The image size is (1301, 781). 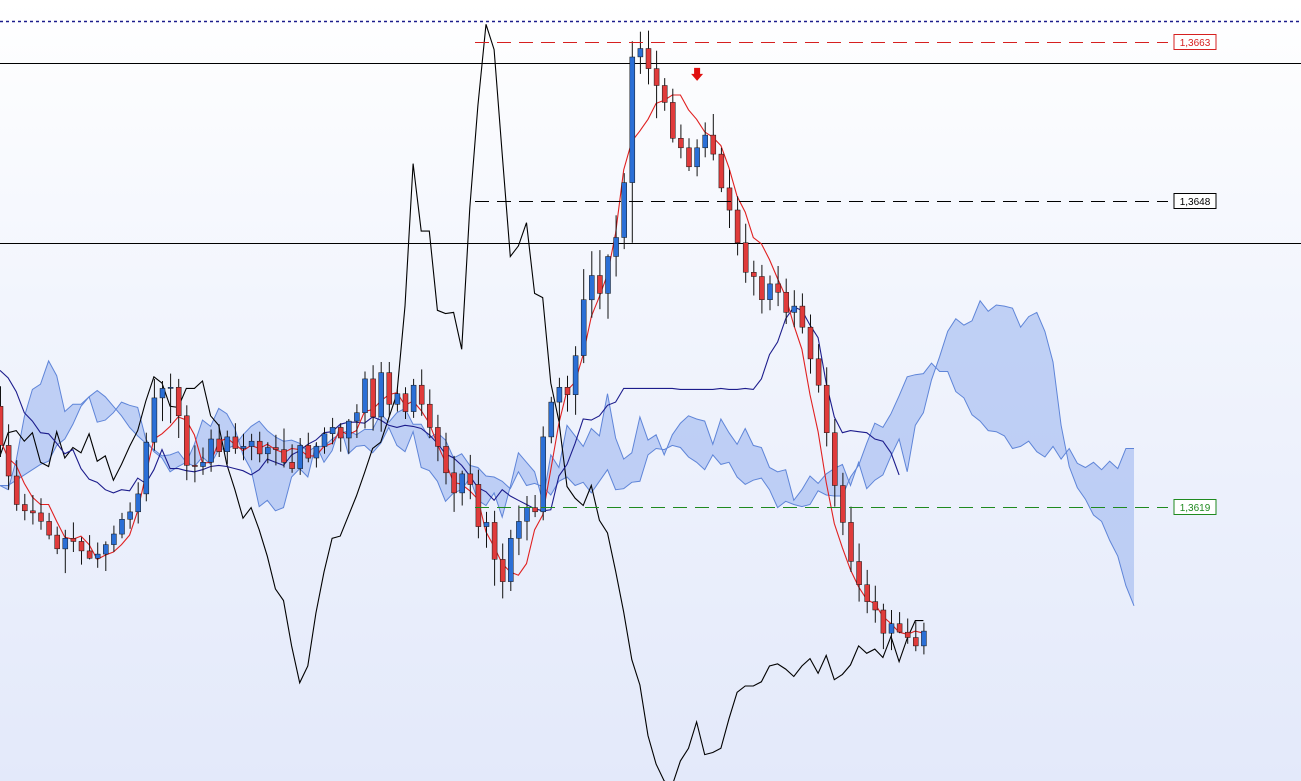 What do you see at coordinates (1195, 202) in the screenshot?
I see `price-level-label-mid: 1,3648` at bounding box center [1195, 202].